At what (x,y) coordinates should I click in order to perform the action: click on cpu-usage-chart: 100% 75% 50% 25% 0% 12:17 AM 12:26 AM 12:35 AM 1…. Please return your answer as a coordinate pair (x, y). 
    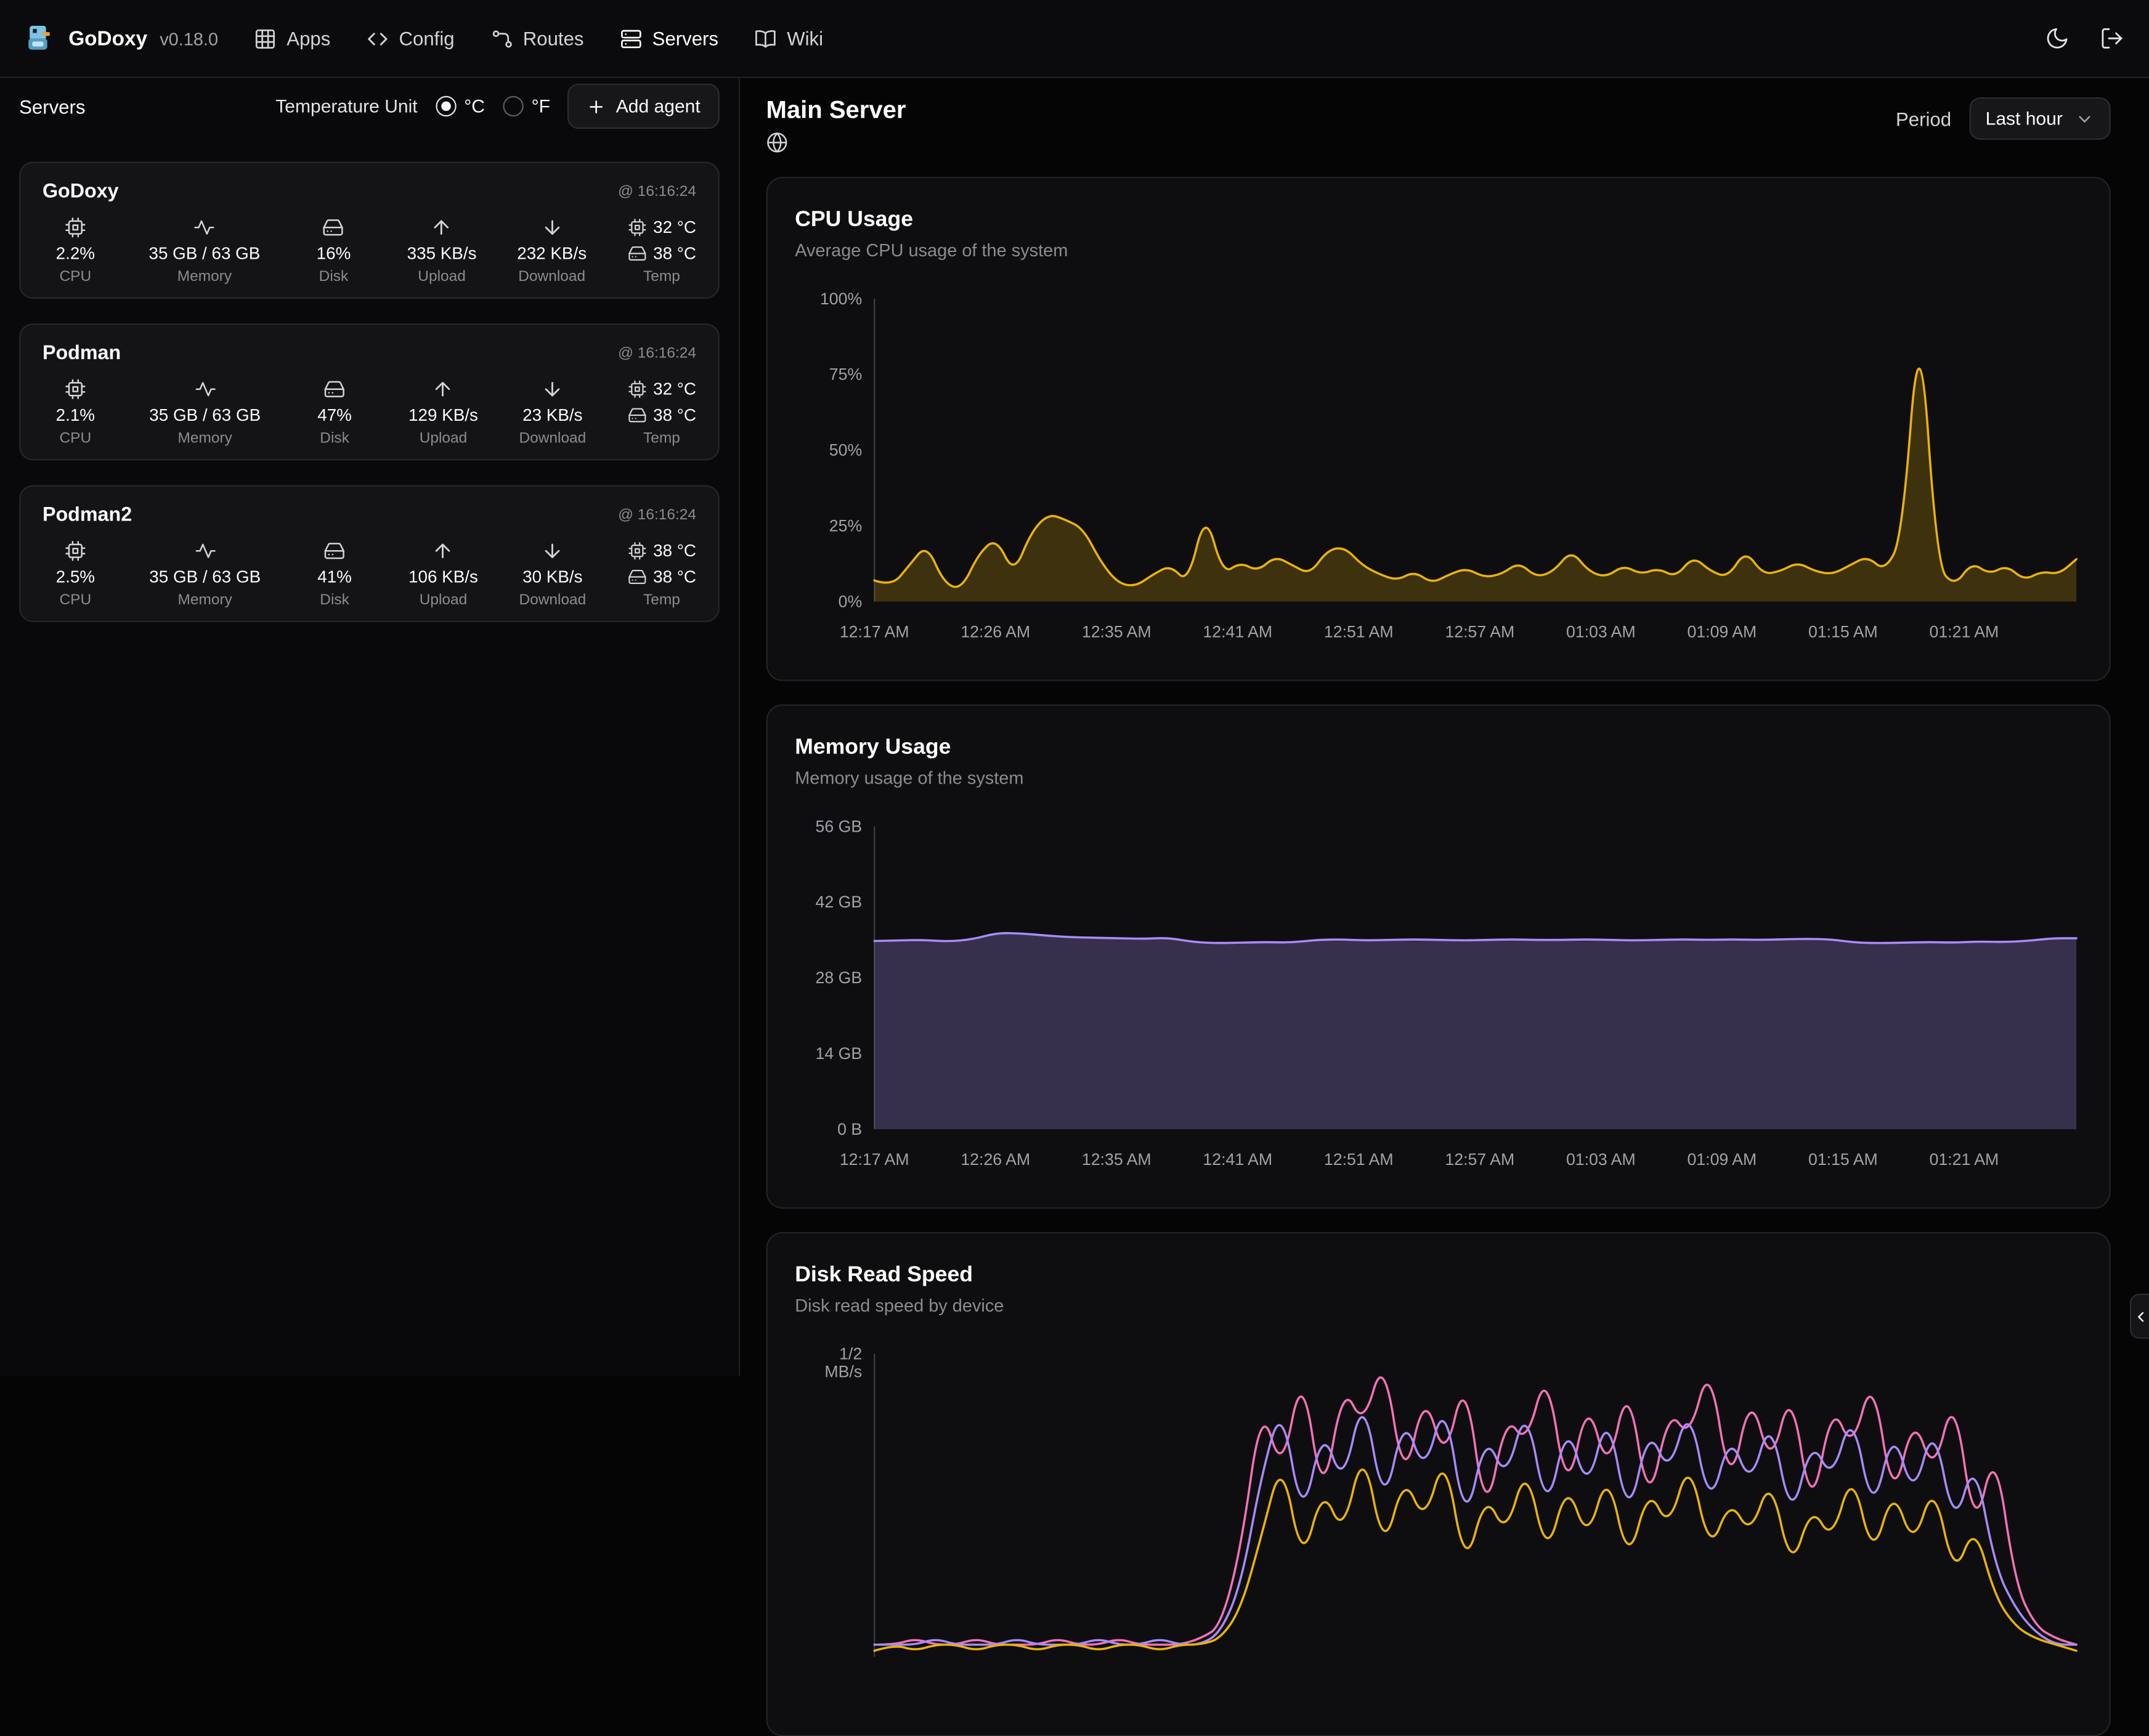
    Looking at the image, I should click on (1439, 466).